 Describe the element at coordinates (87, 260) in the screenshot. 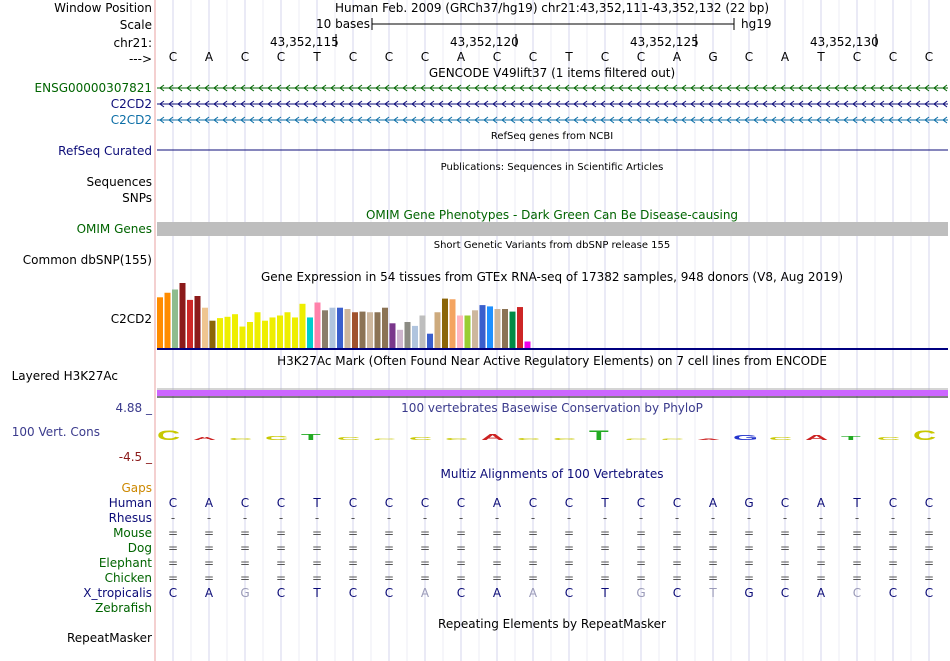

I see `dbsnp-label: Common dbSNP(155)` at that location.